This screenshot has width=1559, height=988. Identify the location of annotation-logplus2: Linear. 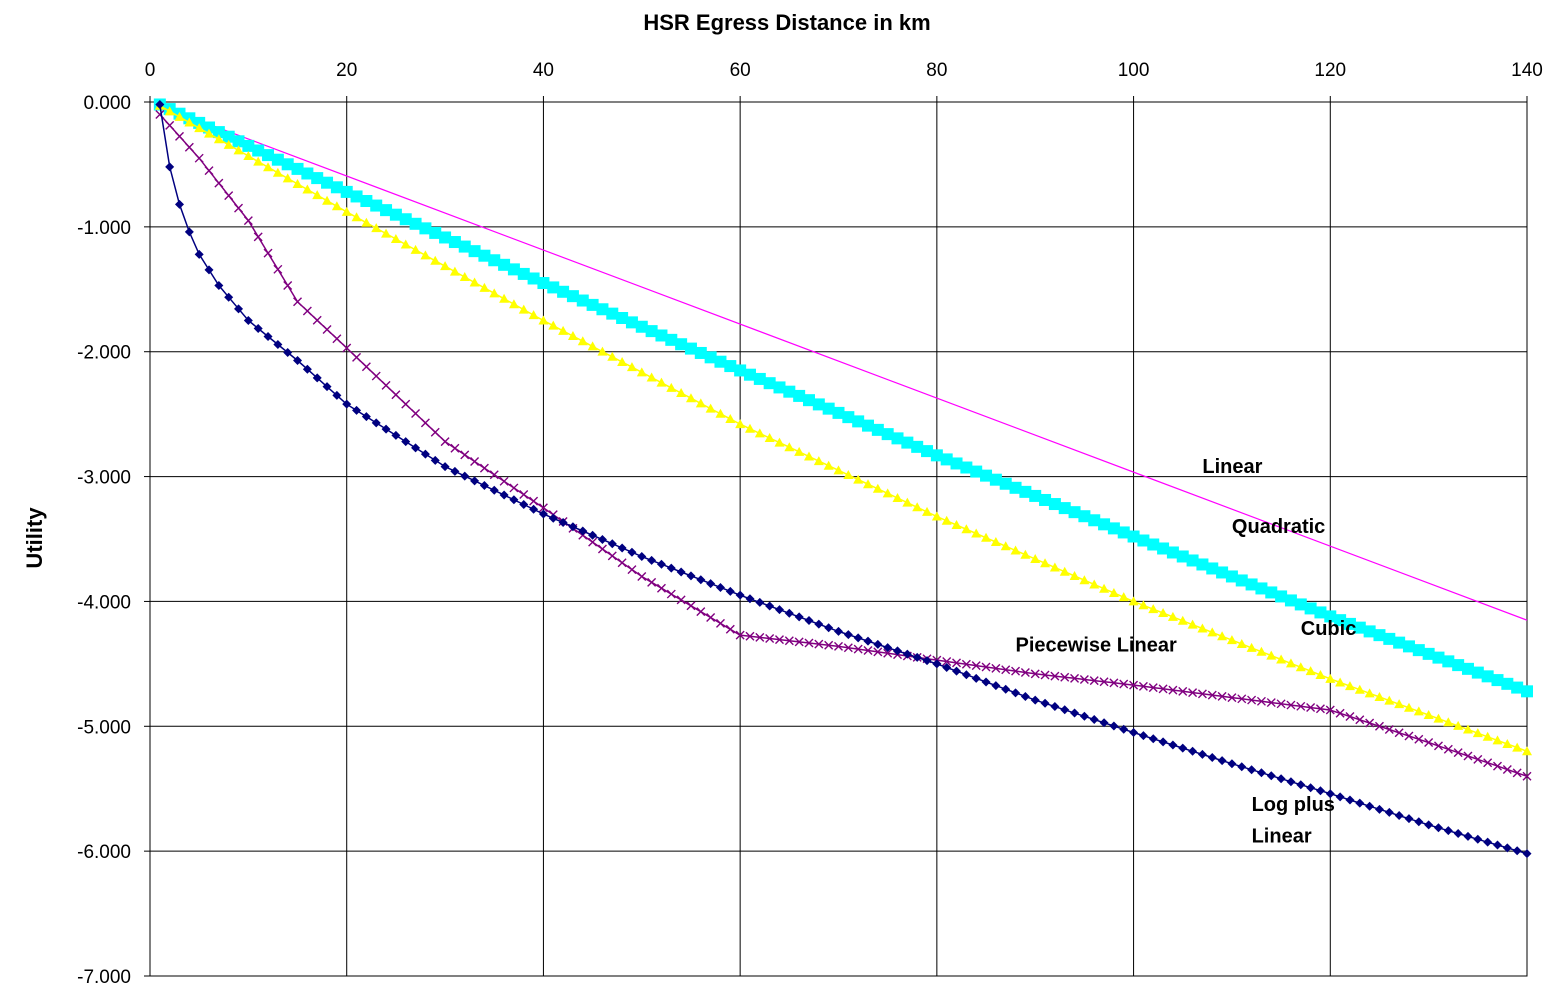
(1282, 836).